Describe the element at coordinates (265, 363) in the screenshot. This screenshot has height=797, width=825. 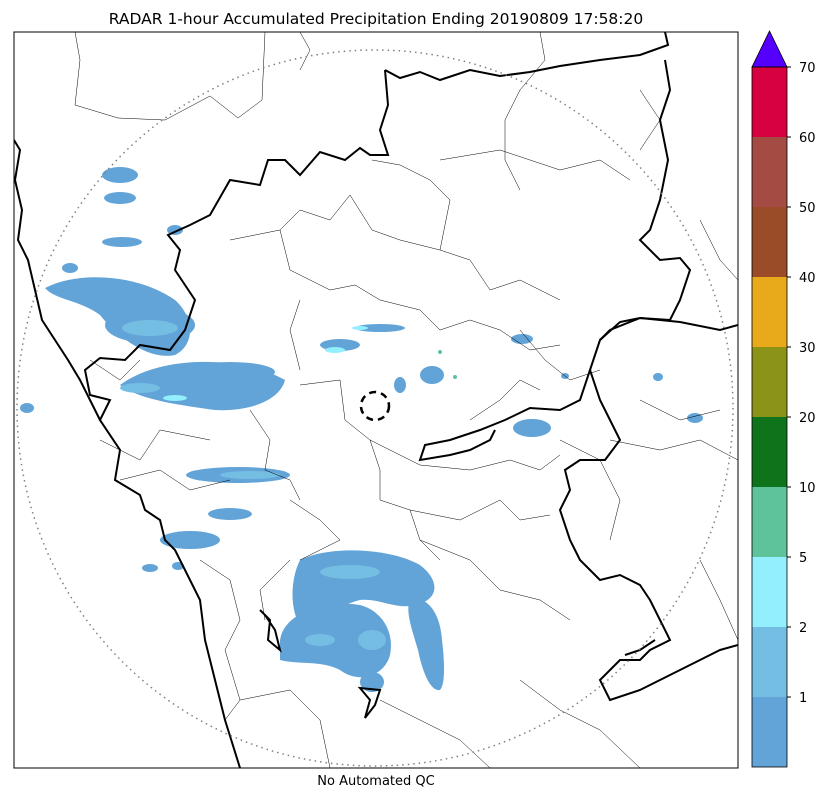
I see `precipitation-heavy` at that location.